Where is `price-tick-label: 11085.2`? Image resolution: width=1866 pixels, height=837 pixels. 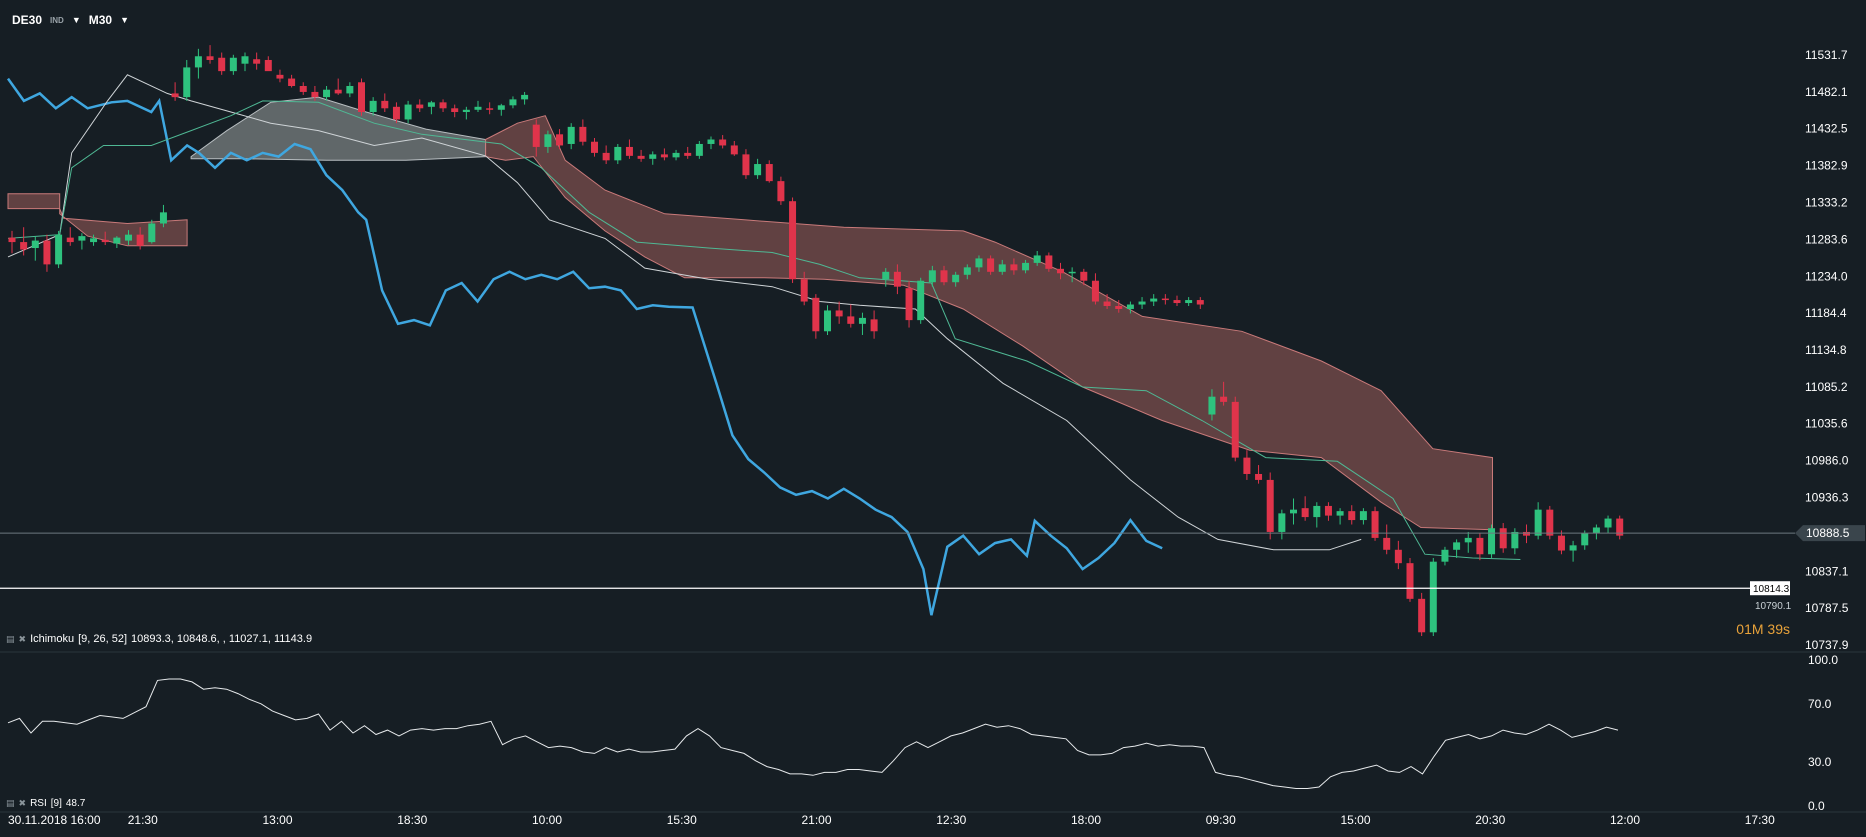 price-tick-label: 11085.2 is located at coordinates (1826, 387).